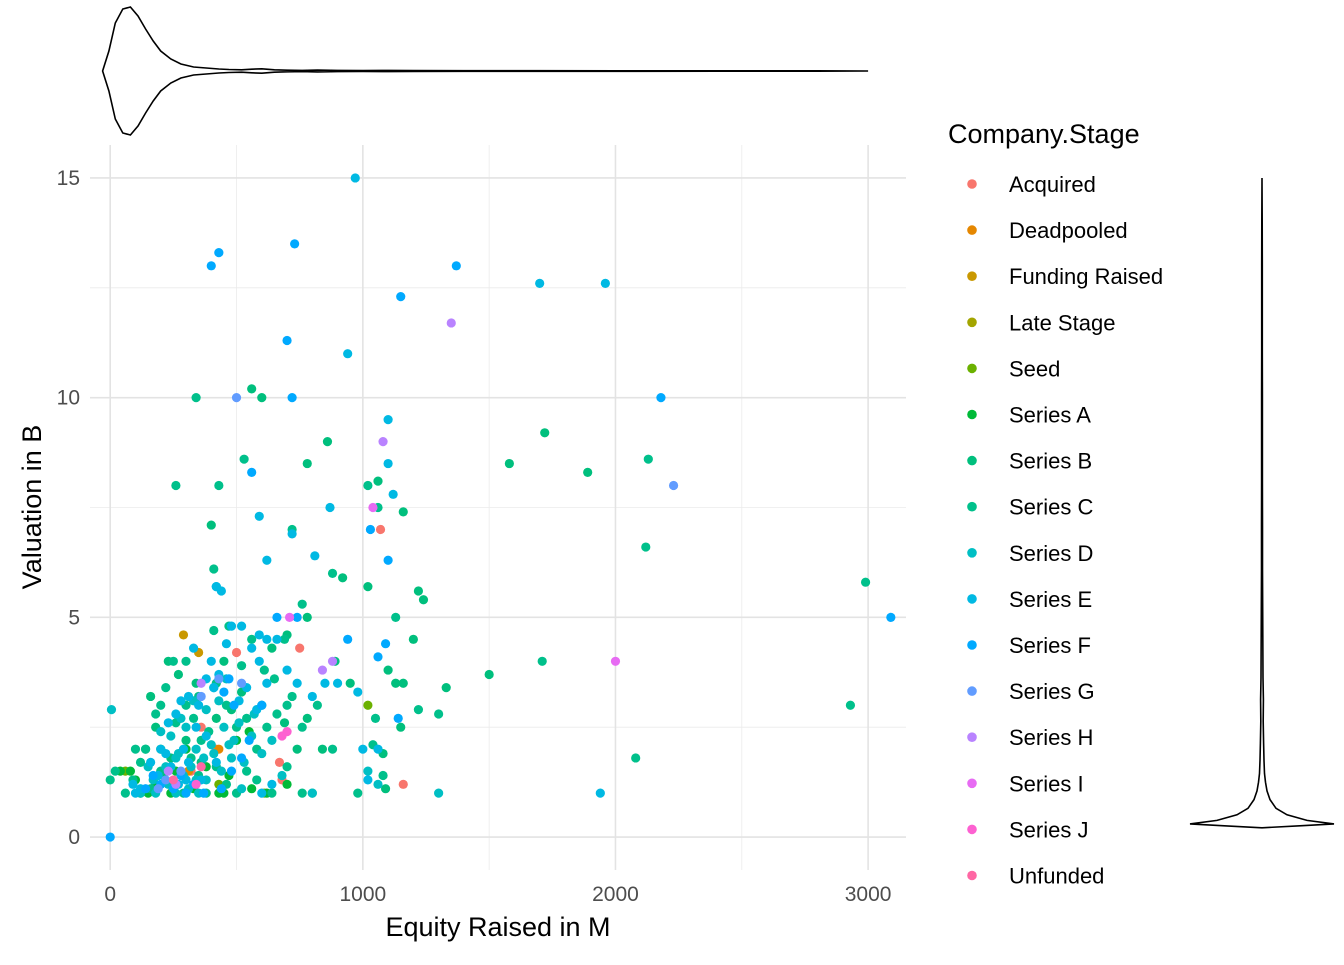  I want to click on legend-label: Series C, so click(1051, 507).